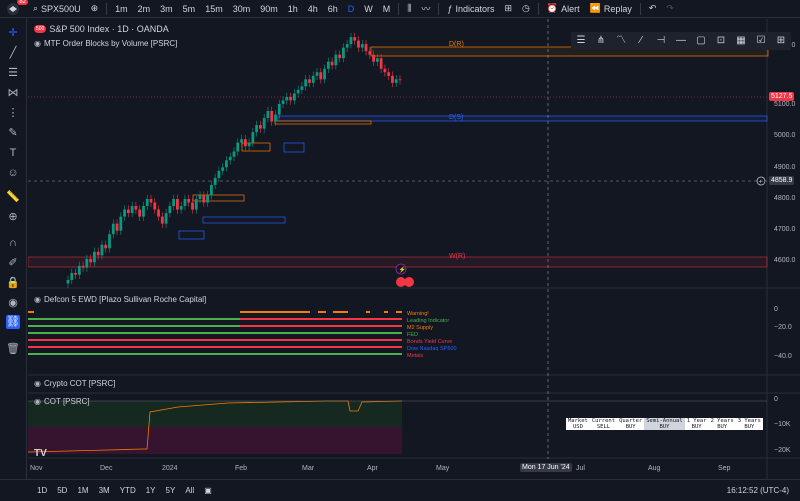  Describe the element at coordinates (13, 153) in the screenshot. I see `text-tool-icon: T` at that location.